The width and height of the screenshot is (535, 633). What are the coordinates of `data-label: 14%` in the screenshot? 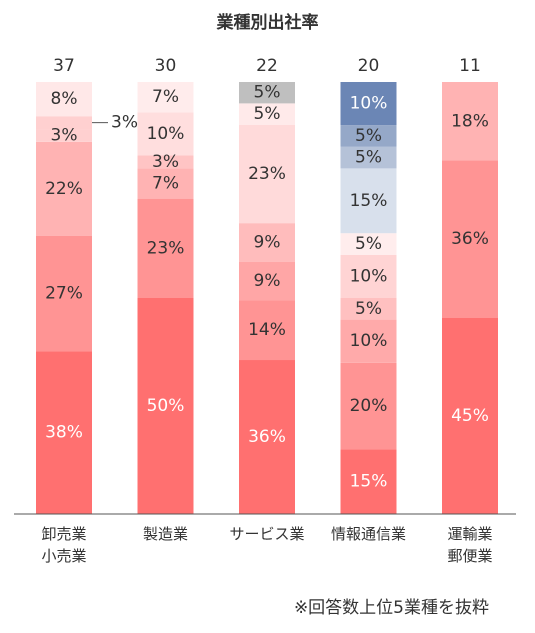 It's located at (267, 330).